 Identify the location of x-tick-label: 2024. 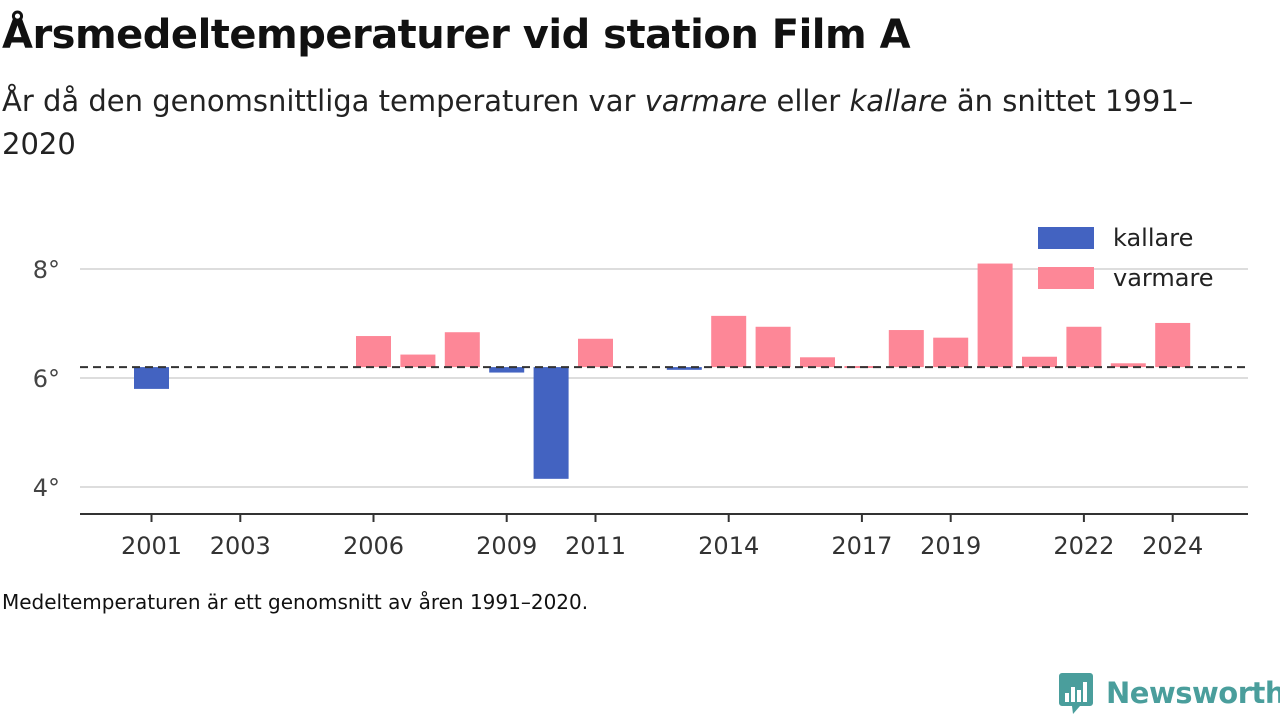
(1172, 546).